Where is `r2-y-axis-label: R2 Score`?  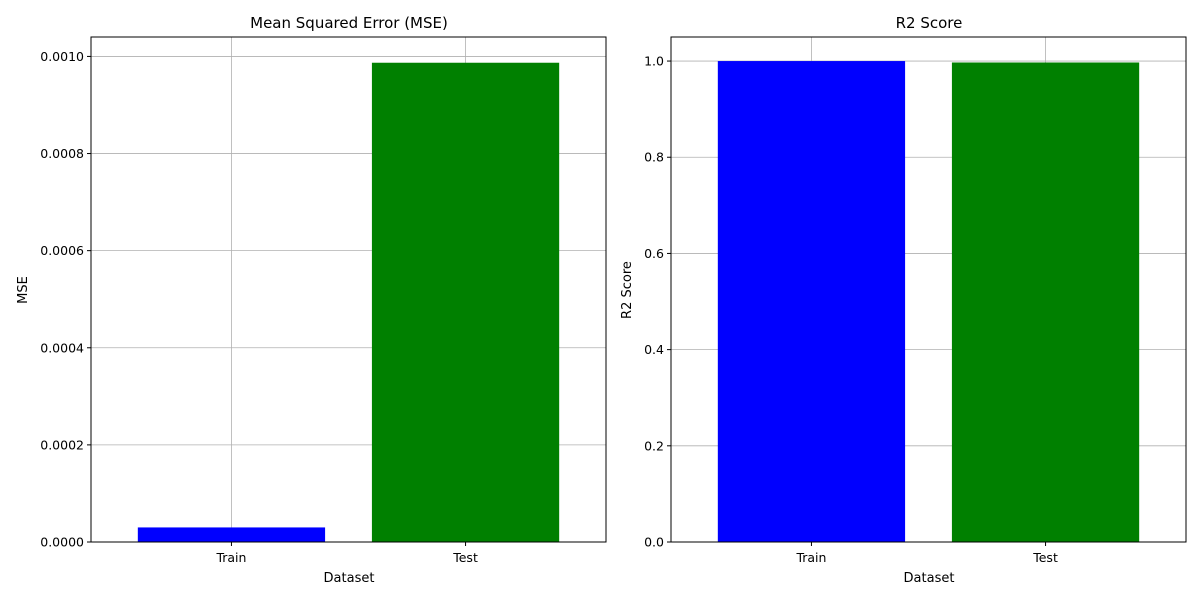
r2-y-axis-label: R2 Score is located at coordinates (627, 290).